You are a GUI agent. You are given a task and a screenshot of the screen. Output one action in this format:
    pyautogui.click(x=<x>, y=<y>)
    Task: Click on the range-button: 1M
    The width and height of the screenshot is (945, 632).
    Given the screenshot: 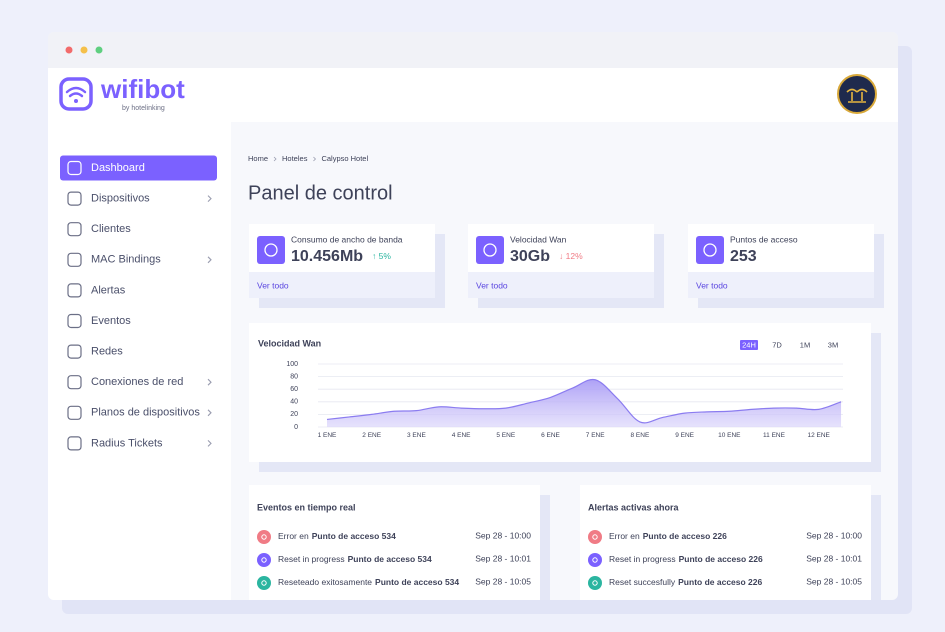 What is the action you would take?
    pyautogui.click(x=805, y=344)
    